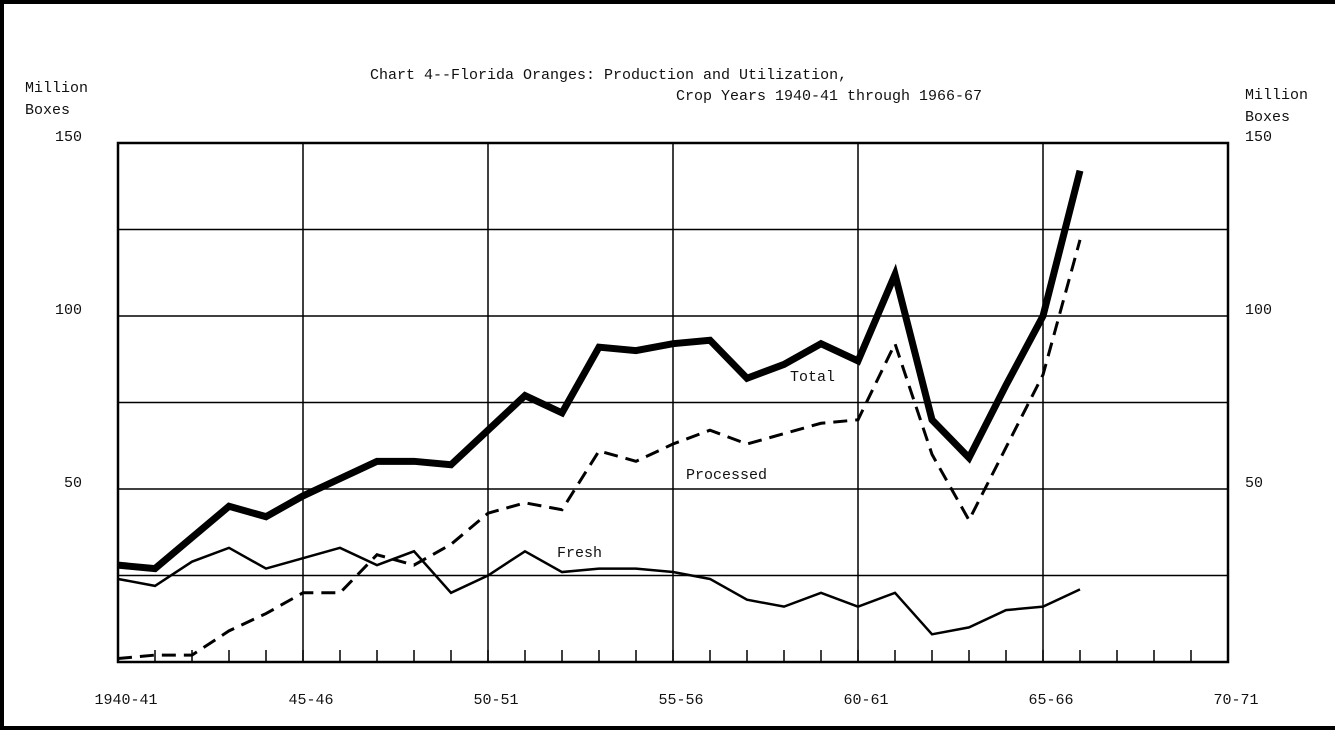 The image size is (1335, 732). Describe the element at coordinates (1276, 95) in the screenshot. I see `y2-axis-label: Million` at that location.